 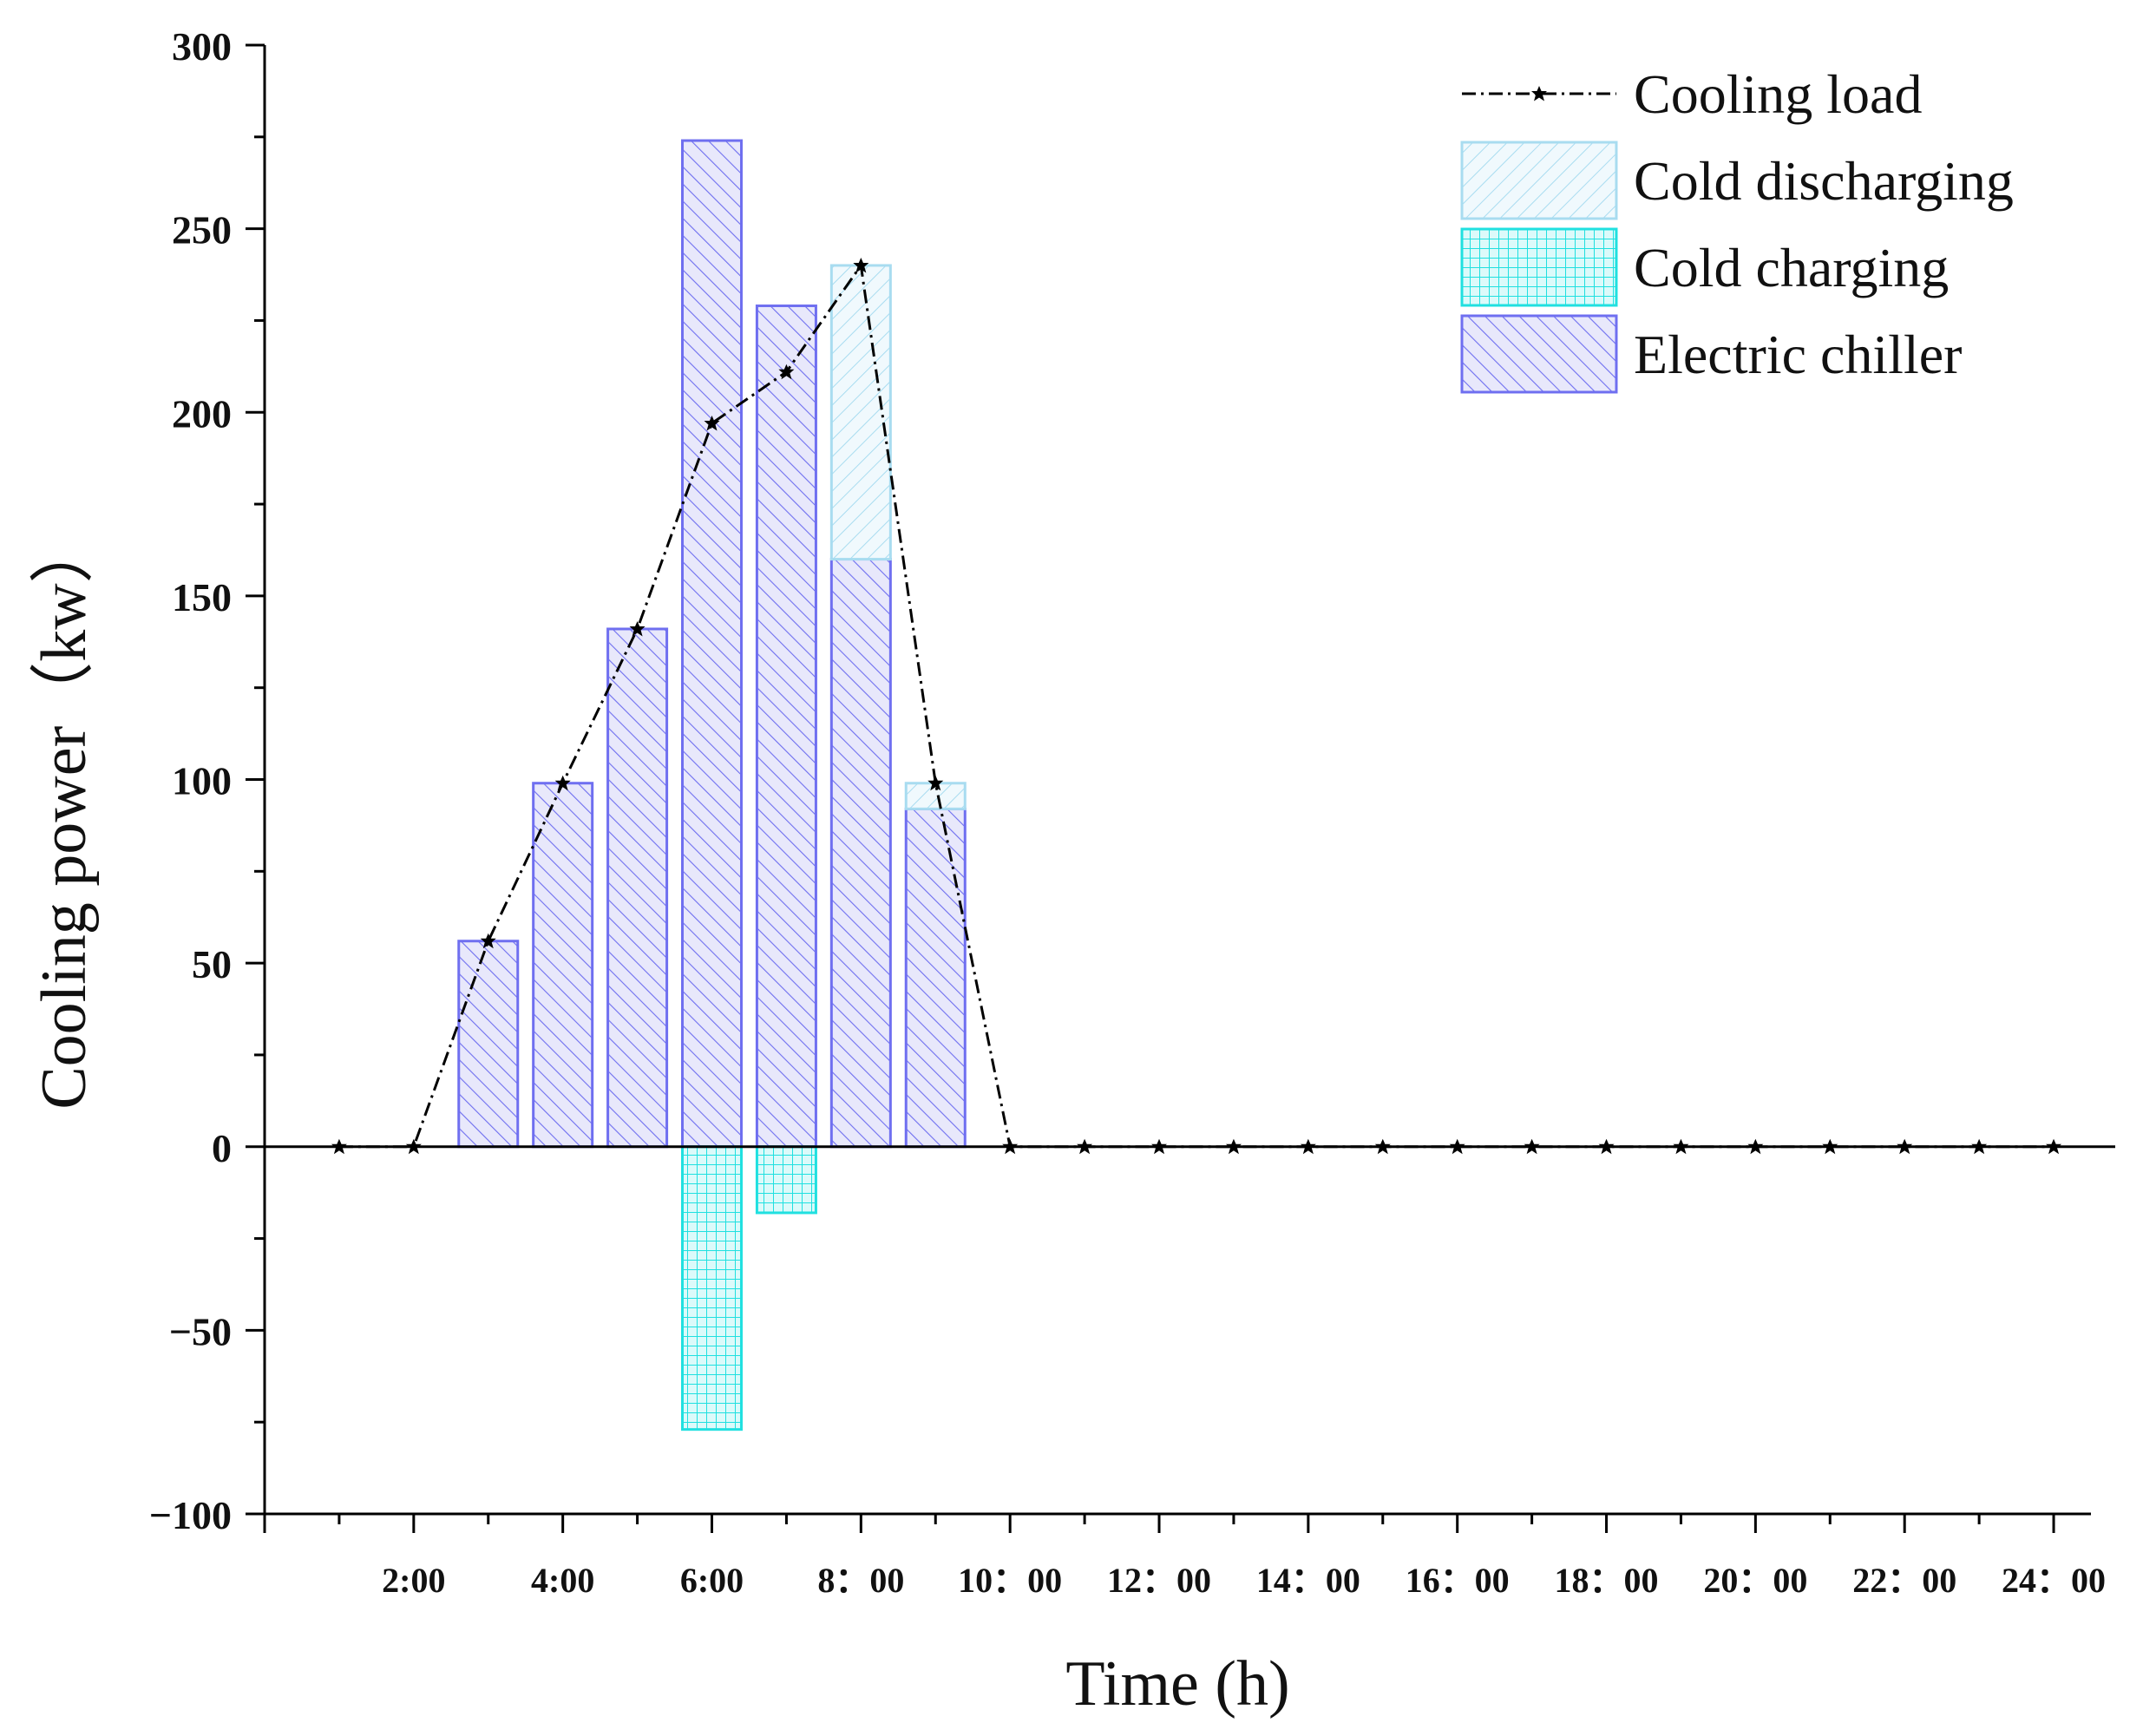 I want to click on x-tick-label: 10：00, so click(x=1010, y=1581).